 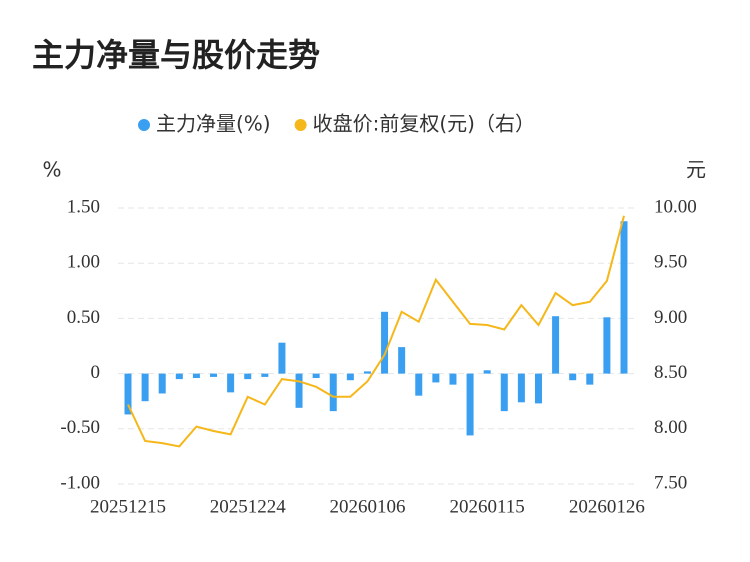 I want to click on y2-tick-label: 9.50, so click(x=670, y=262).